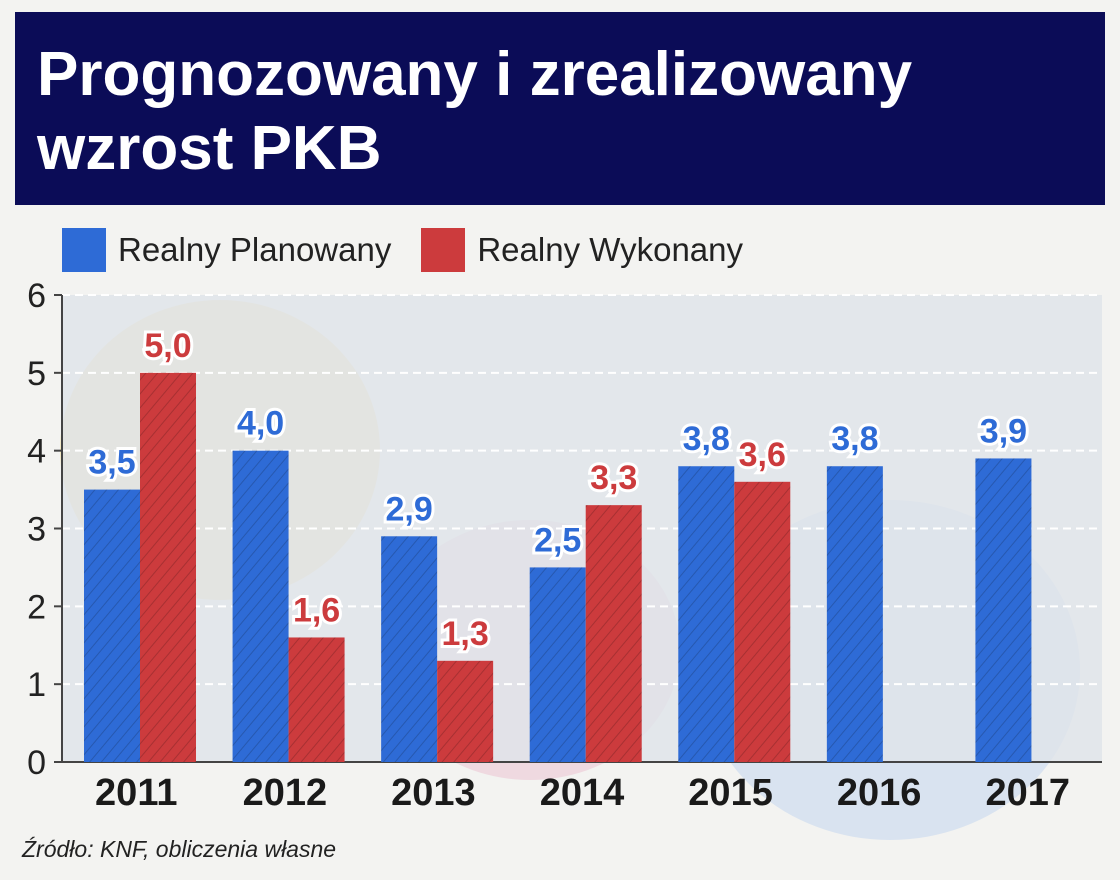 This screenshot has width=1120, height=880. Describe the element at coordinates (36, 685) in the screenshot. I see `y-tick-label: 1` at that location.